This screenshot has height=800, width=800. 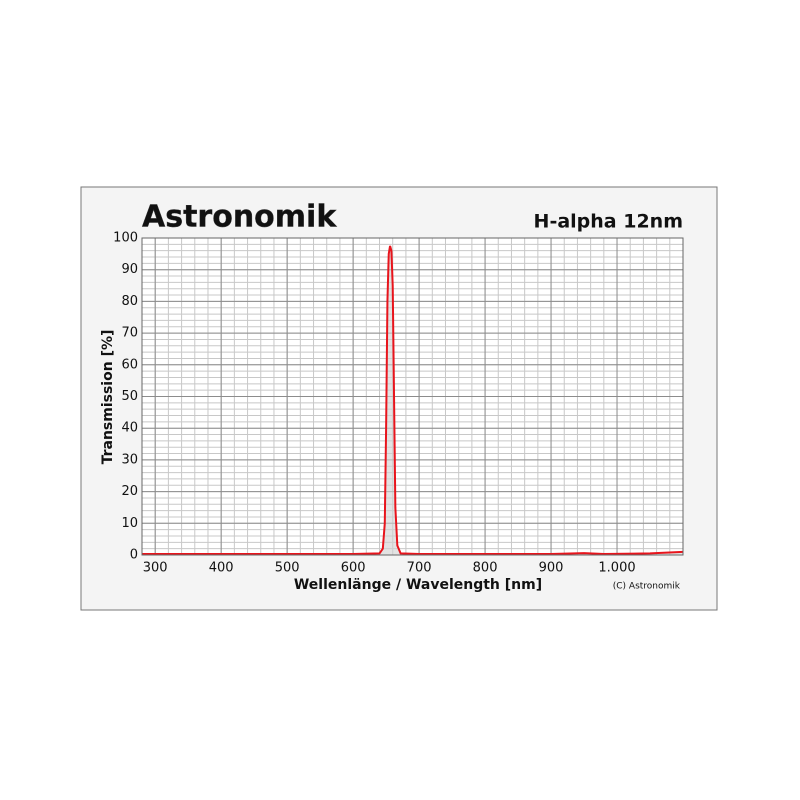 What do you see at coordinates (616, 568) in the screenshot?
I see `x-tick-label: 1.000` at bounding box center [616, 568].